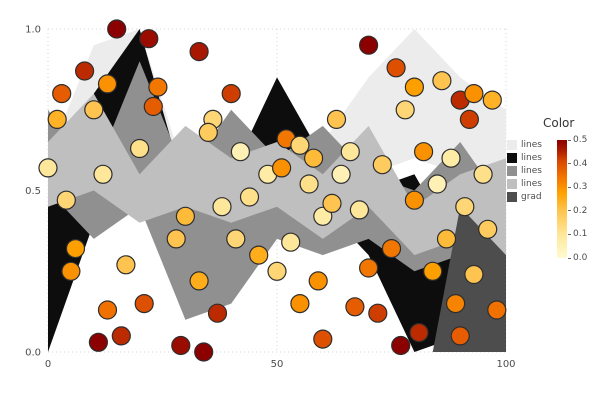 The image size is (600, 400). What do you see at coordinates (577, 211) in the screenshot?
I see `colorbar-tick-label: 0.2` at bounding box center [577, 211].